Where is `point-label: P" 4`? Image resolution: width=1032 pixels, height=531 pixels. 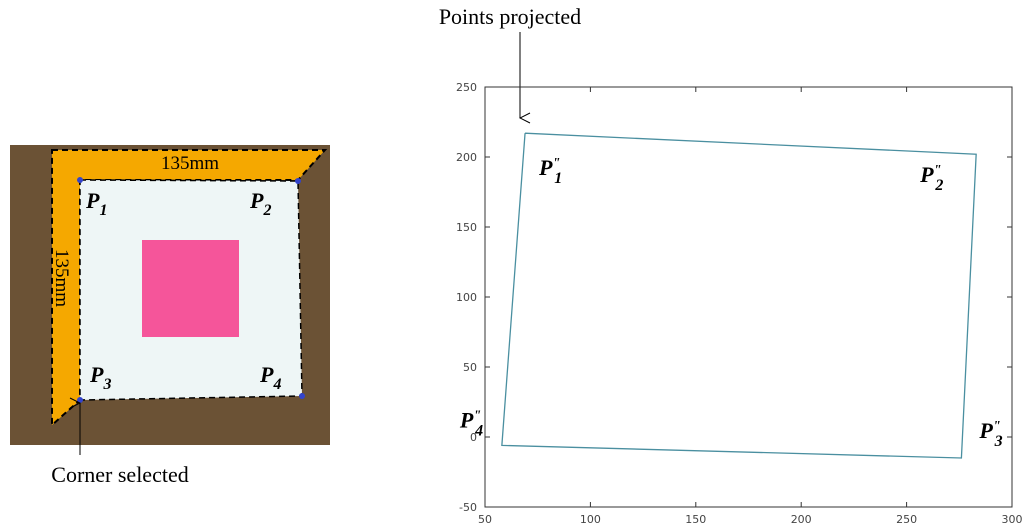 point-label: P" 4 is located at coordinates (471, 423).